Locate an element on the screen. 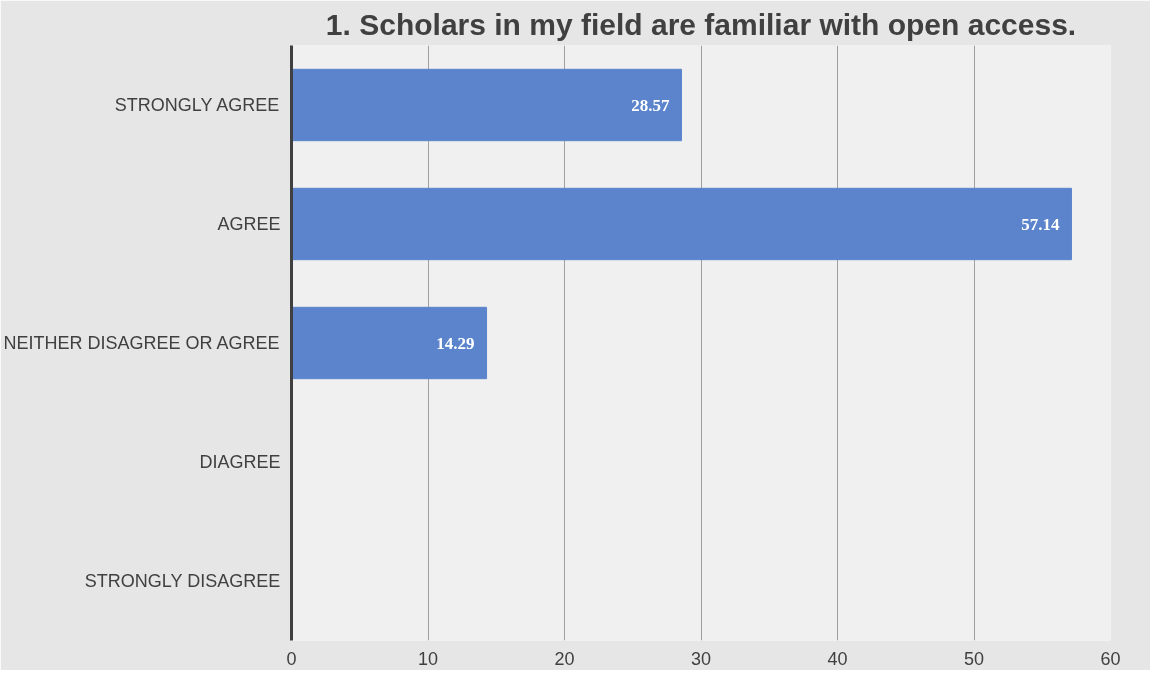 This screenshot has height=677, width=1154. y-tick-label: STRONGLY DISAGREE is located at coordinates (182, 581).